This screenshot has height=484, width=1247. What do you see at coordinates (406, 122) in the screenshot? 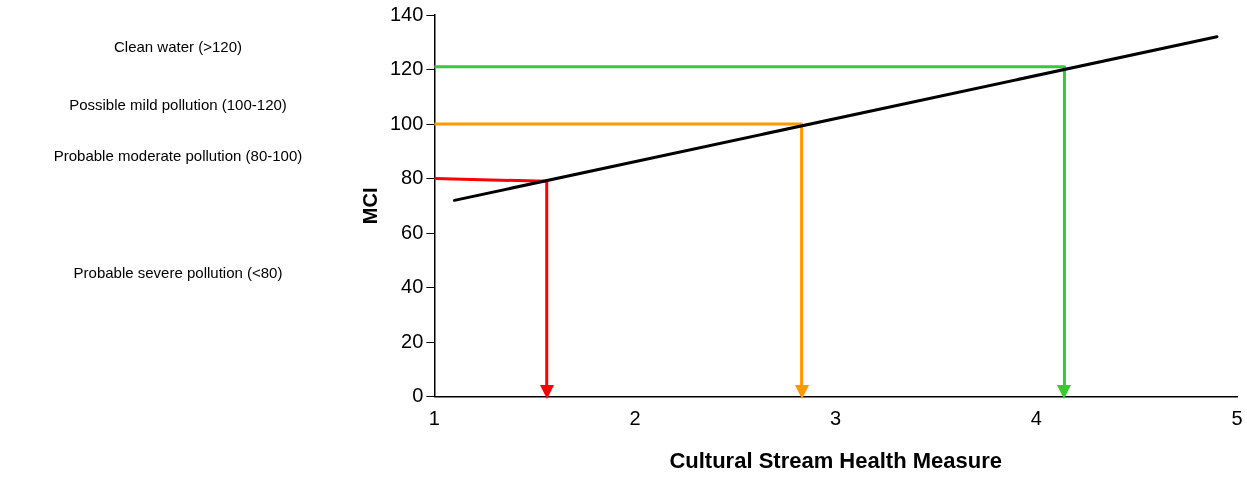
I see `y-tick-label: 100` at bounding box center [406, 122].